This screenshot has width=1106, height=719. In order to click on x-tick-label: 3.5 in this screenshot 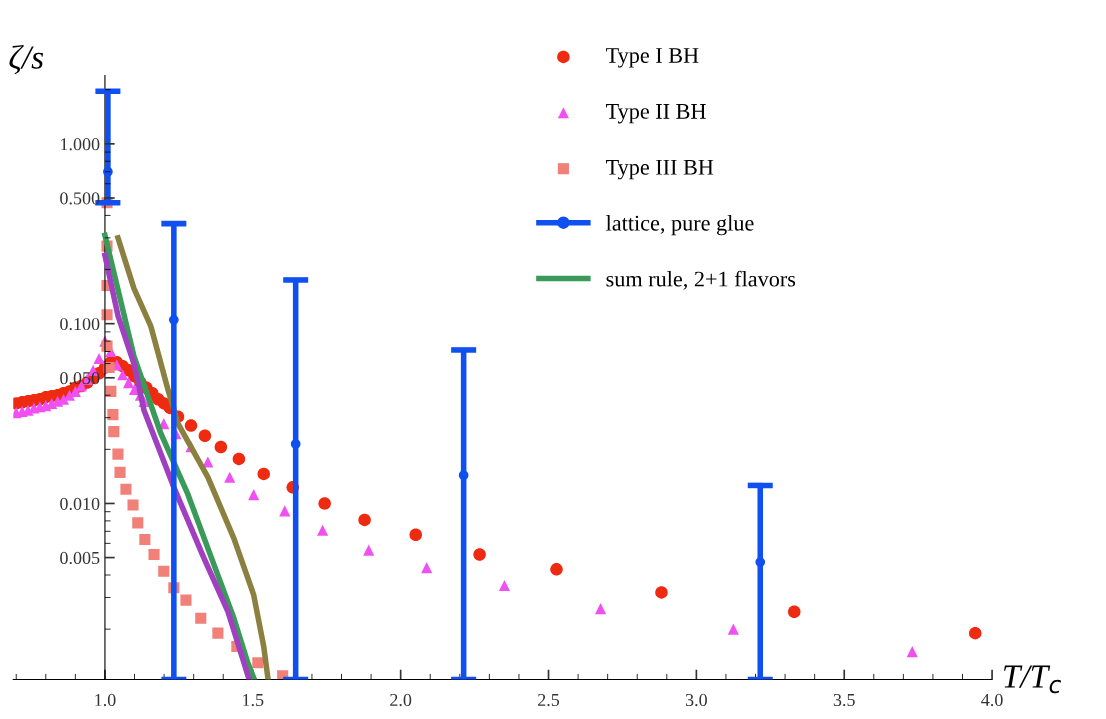, I will do `click(844, 700)`.